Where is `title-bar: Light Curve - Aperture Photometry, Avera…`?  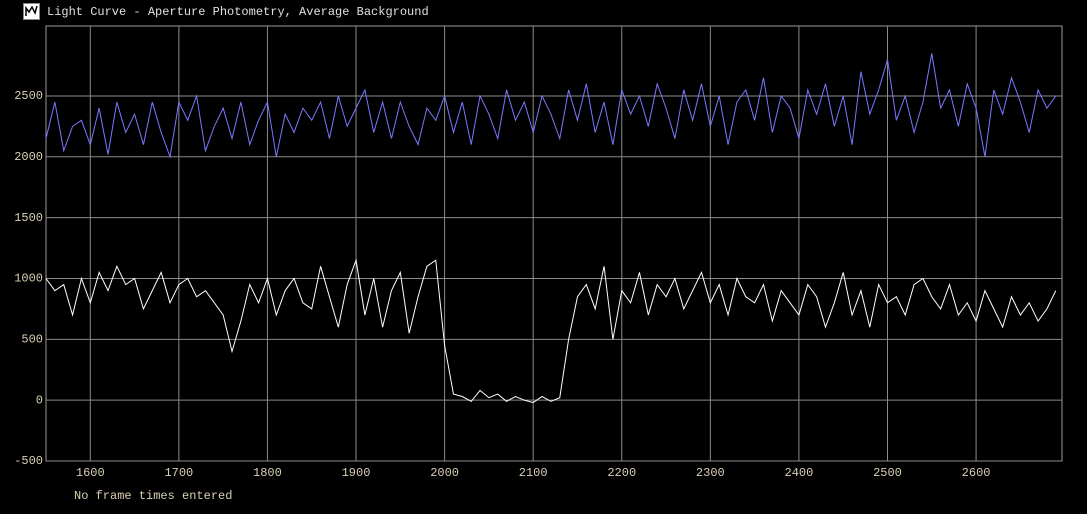
title-bar: Light Curve - Aperture Photometry, Avera… is located at coordinates (543, 12).